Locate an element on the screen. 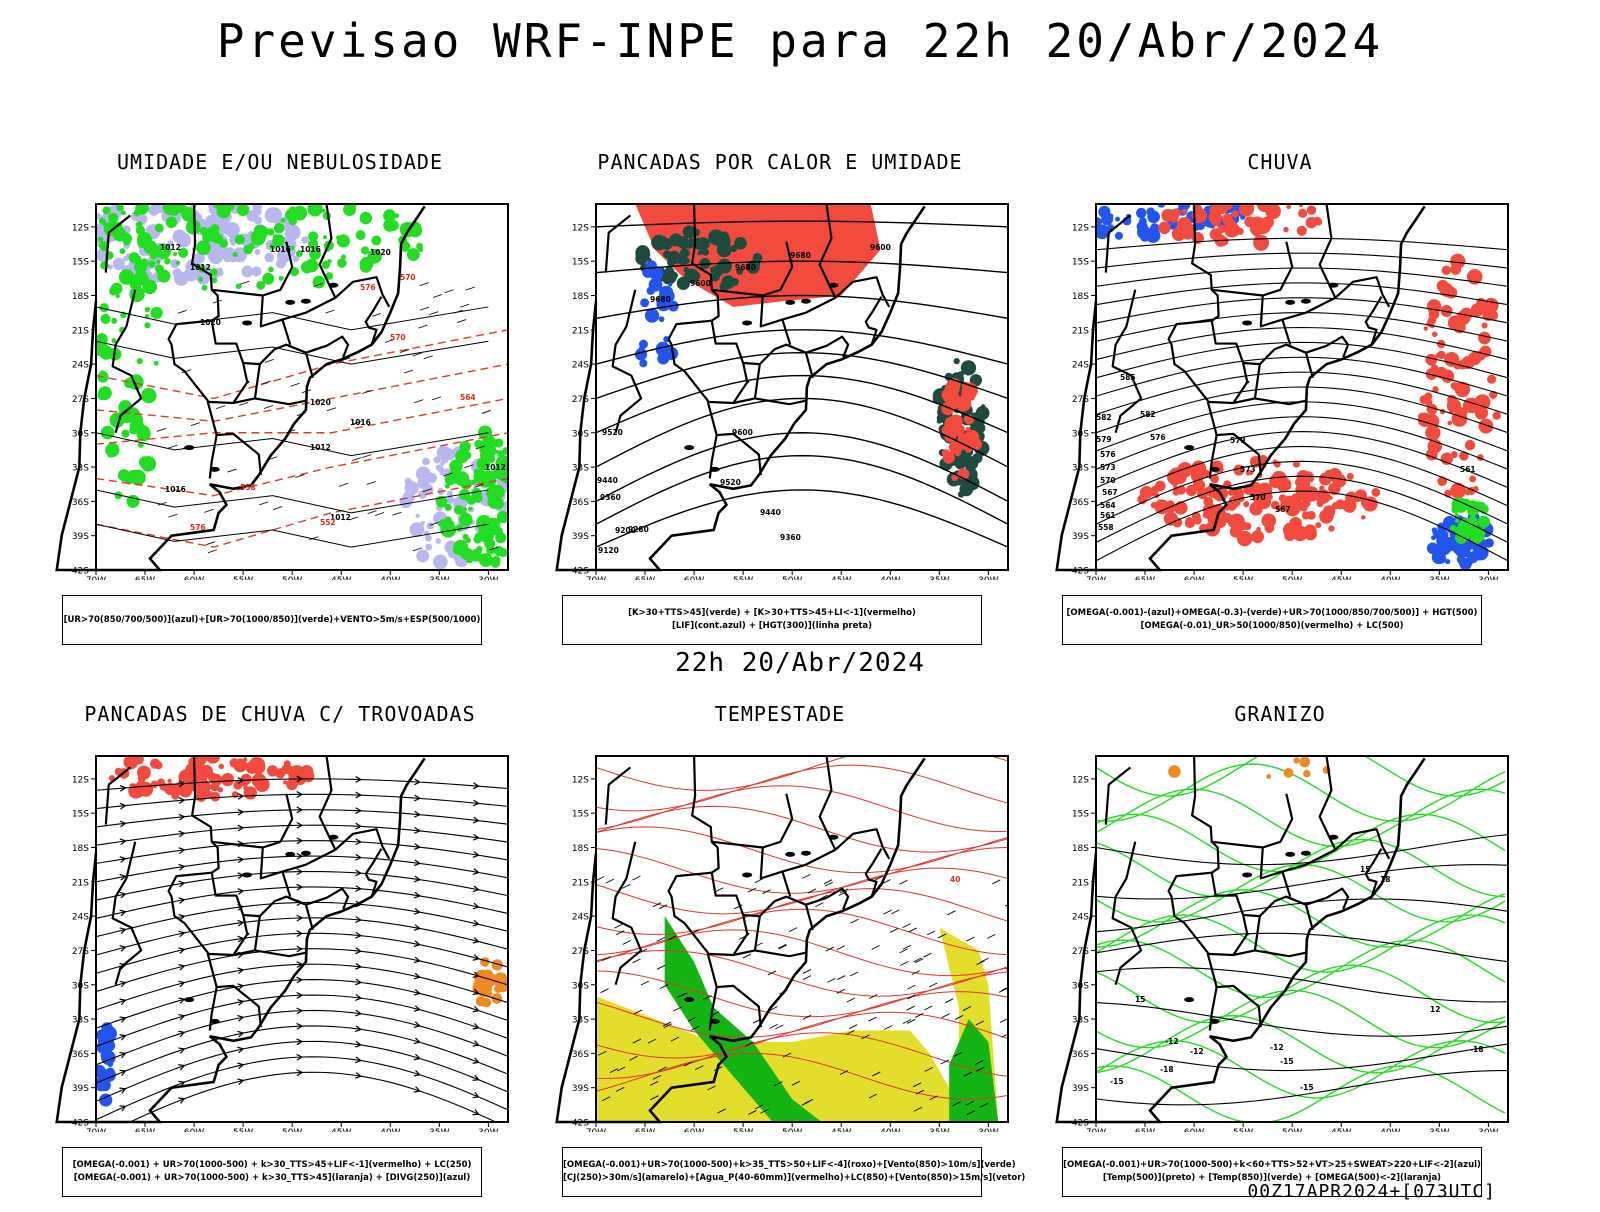 This screenshot has height=1212, width=1600. lat-tick-label: 30S is located at coordinates (80, 434).